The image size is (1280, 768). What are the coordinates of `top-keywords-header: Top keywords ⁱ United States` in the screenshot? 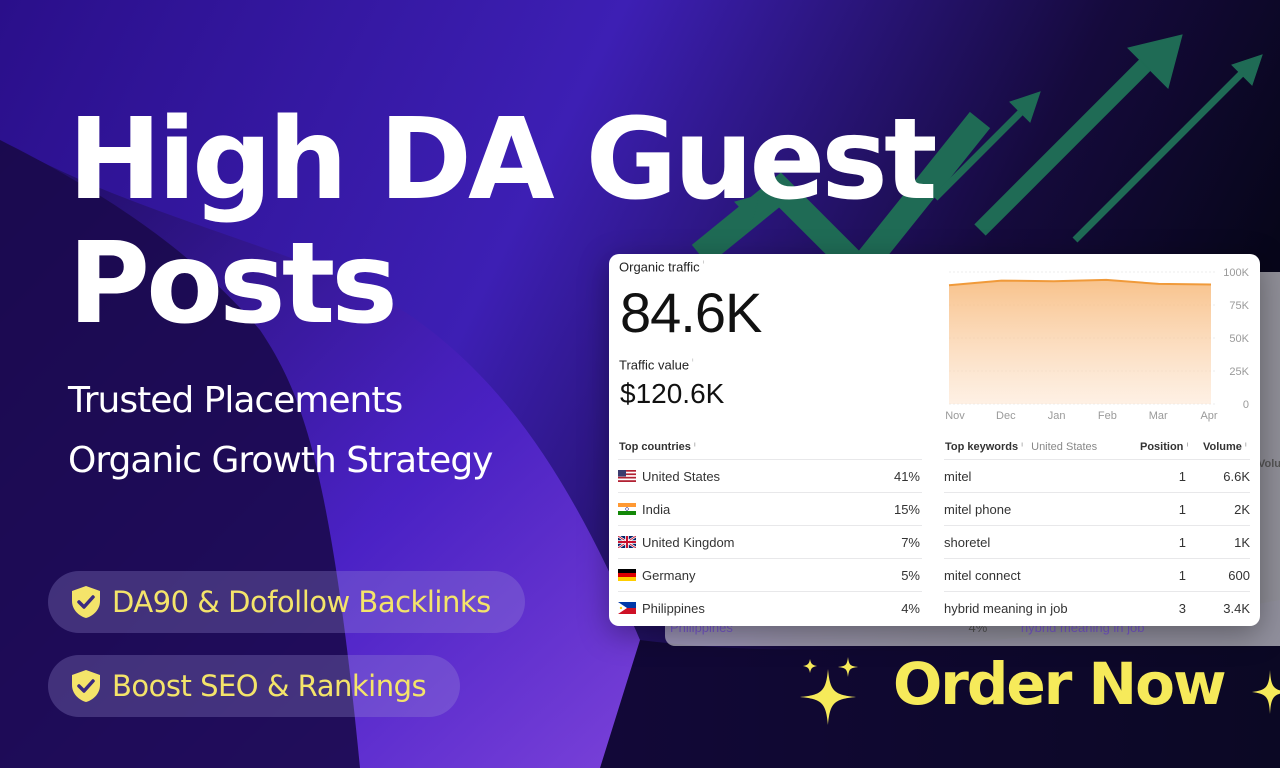 It's located at (1021, 447).